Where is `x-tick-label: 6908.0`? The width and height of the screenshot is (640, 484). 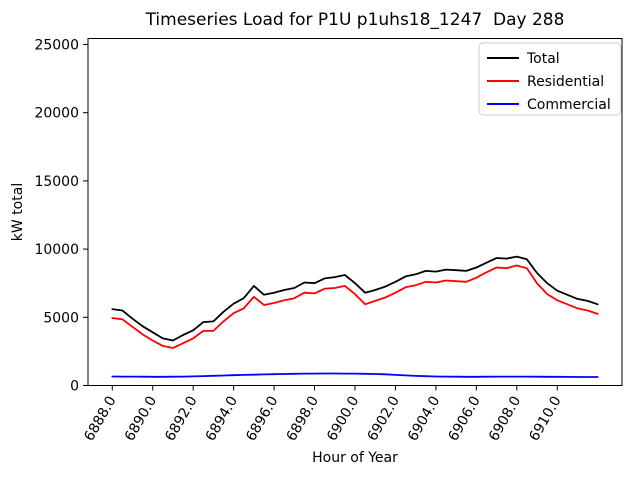
x-tick-label: 6908.0 is located at coordinates (505, 419).